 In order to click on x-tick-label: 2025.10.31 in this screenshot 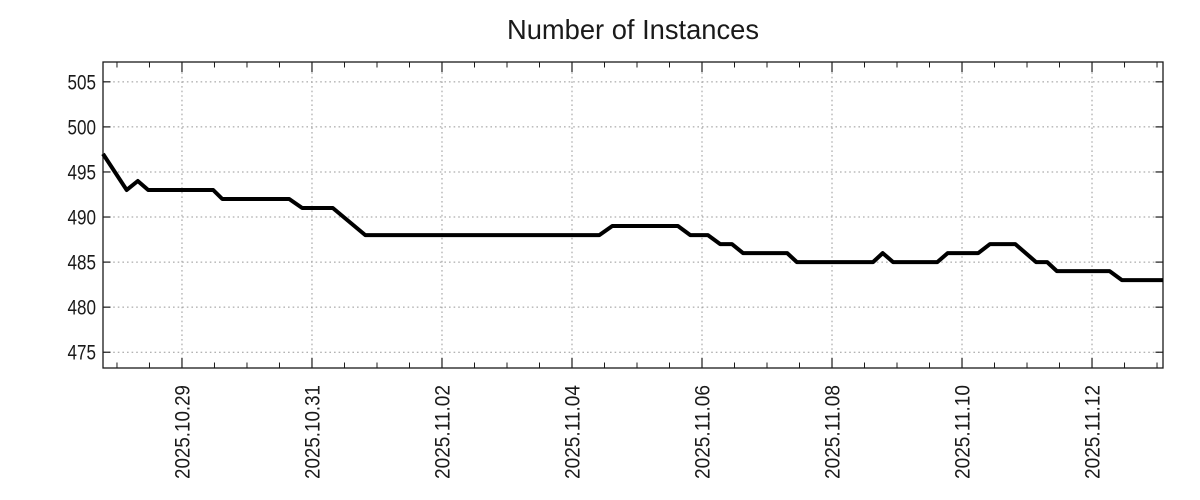, I will do `click(312, 432)`.